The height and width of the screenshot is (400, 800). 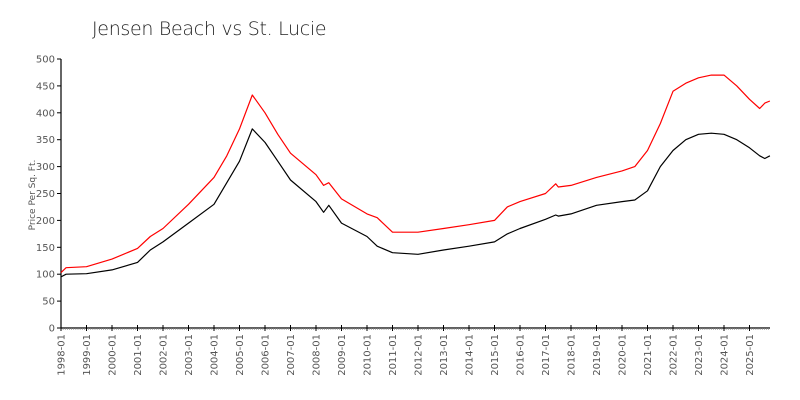 I want to click on y-tick-label: 250, so click(x=45, y=194).